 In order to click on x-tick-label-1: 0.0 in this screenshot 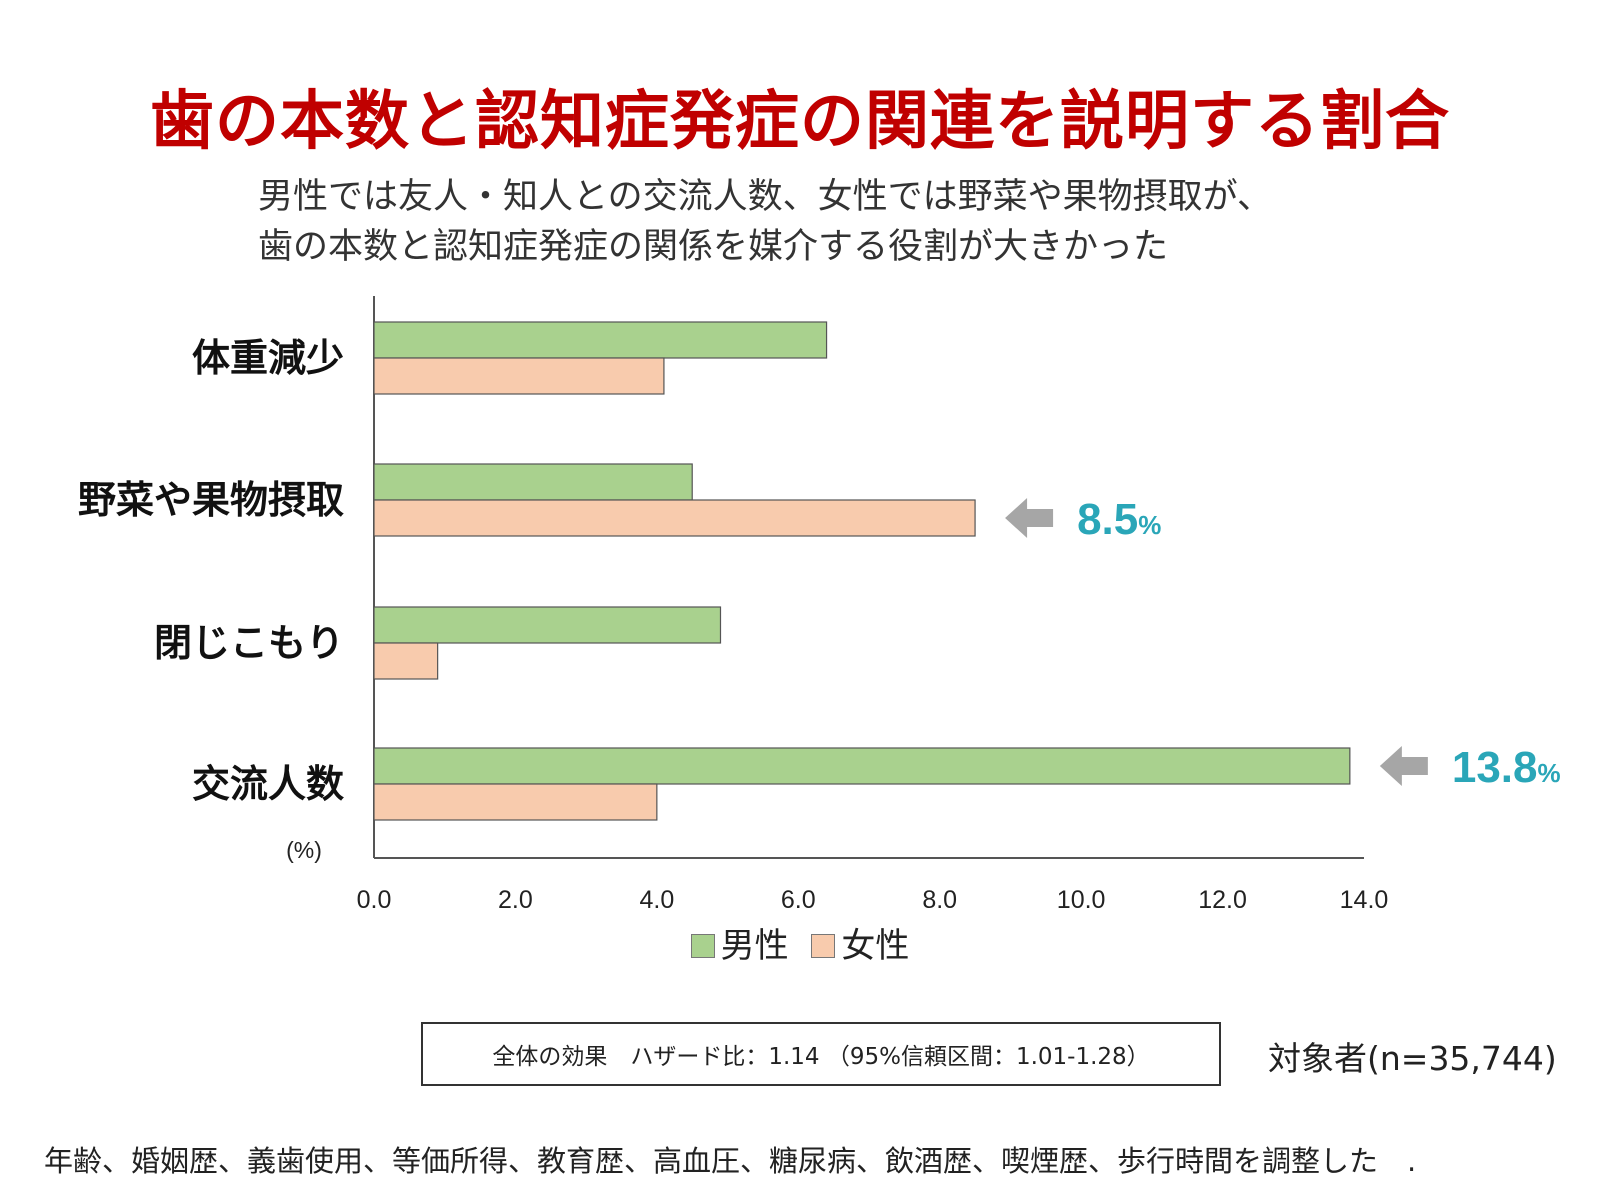, I will do `click(374, 900)`.